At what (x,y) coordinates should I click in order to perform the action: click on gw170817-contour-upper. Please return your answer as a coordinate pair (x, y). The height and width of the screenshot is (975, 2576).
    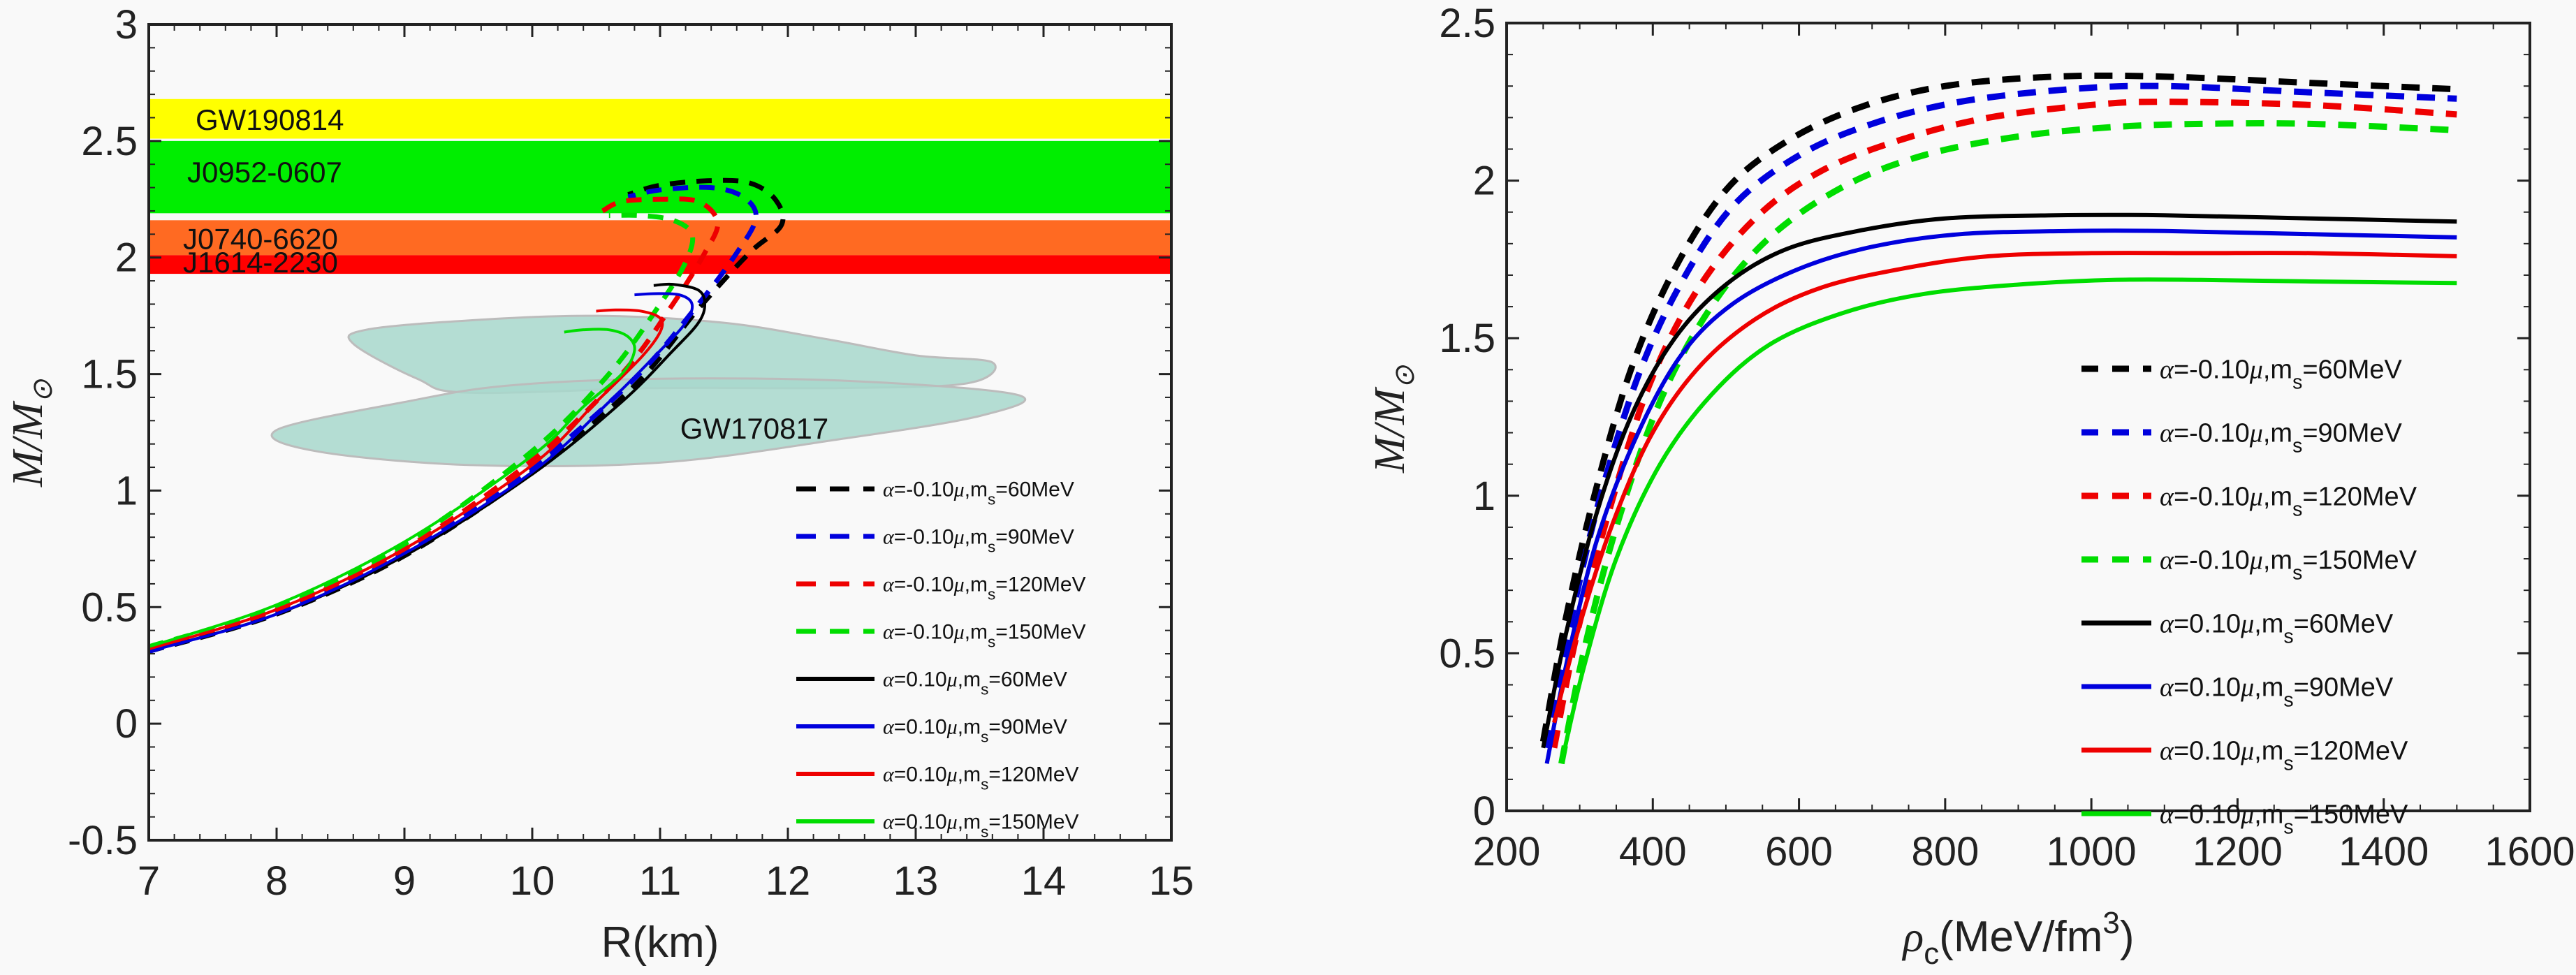
    Looking at the image, I should click on (672, 354).